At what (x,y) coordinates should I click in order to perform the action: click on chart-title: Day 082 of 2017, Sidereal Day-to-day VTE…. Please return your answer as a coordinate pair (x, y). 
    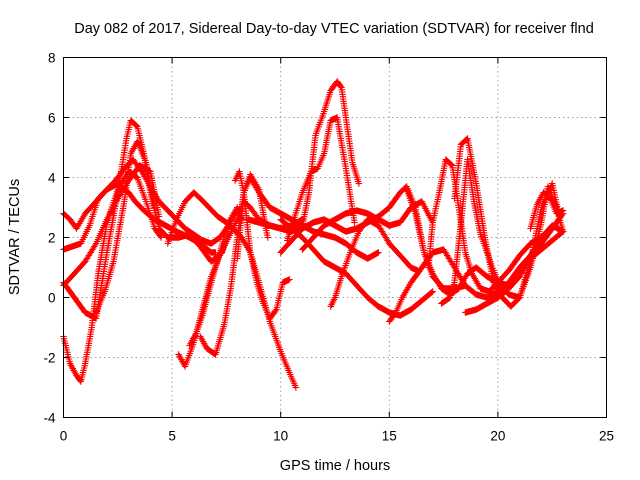
    Looking at the image, I should click on (334, 29).